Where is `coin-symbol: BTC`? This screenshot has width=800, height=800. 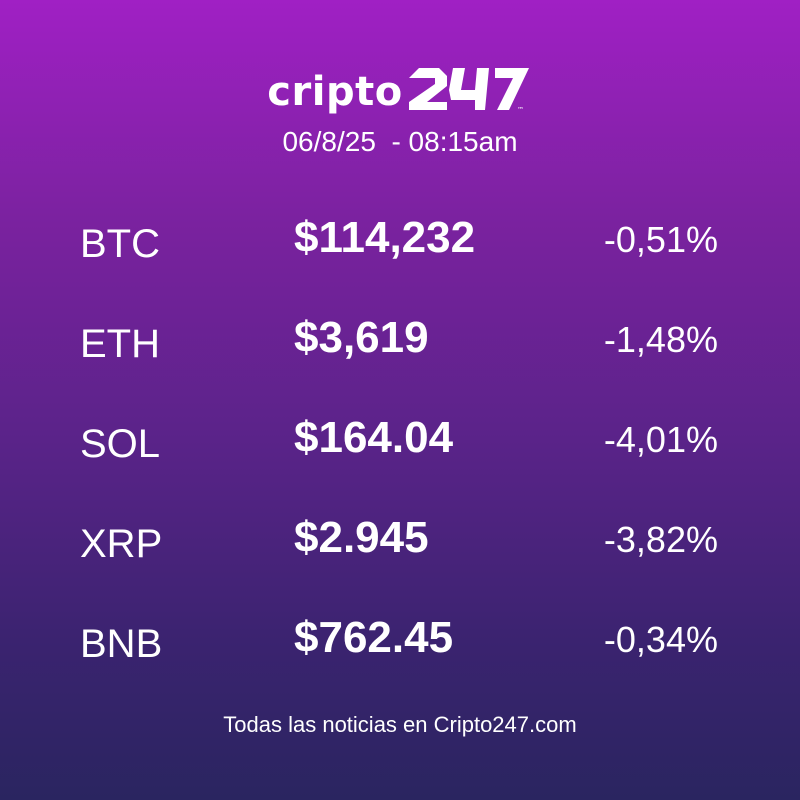 coin-symbol: BTC is located at coordinates (120, 244).